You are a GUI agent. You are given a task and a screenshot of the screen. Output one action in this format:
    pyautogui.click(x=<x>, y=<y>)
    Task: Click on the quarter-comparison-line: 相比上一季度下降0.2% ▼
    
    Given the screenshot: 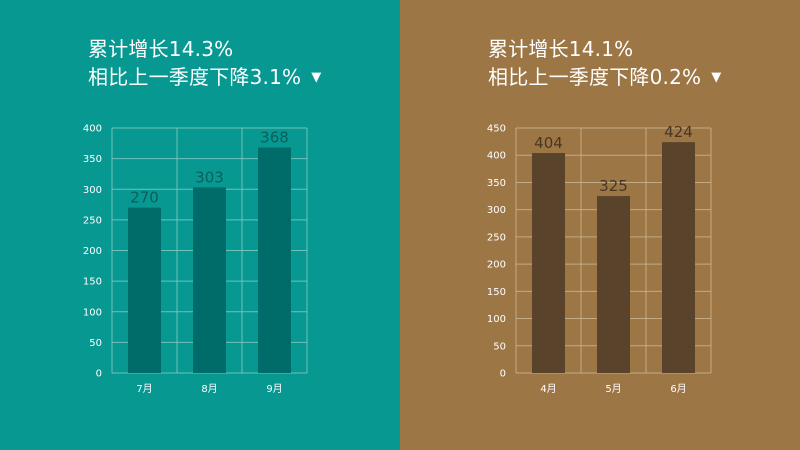 What is the action you would take?
    pyautogui.click(x=604, y=79)
    